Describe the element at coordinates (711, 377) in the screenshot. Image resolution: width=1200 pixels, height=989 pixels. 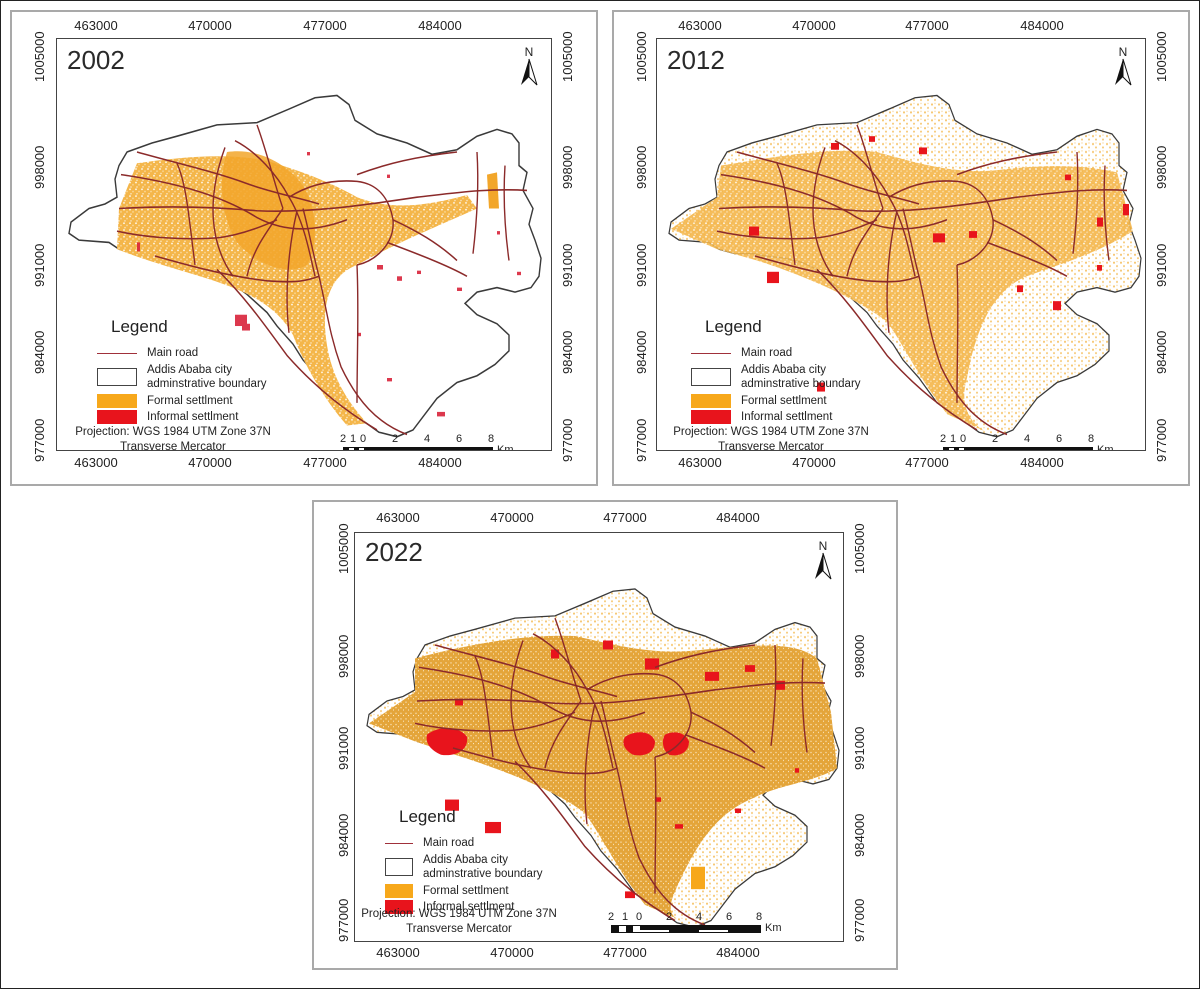
I see `legend-boundary-symbol` at that location.